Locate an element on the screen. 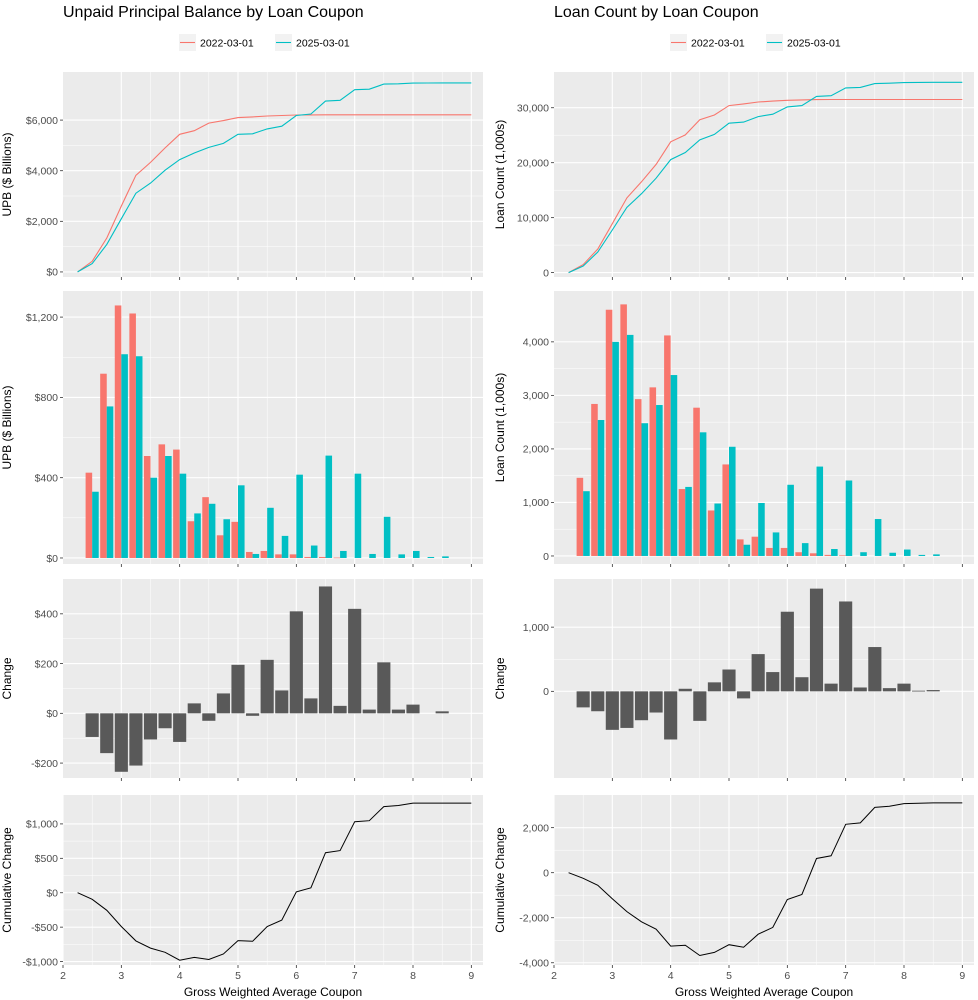 The image size is (978, 1000). chart-panel-cnt_dist: 0 1,000 2,000 3,000 4,000 Loan Count (1,000s) is located at coordinates (733, 429).